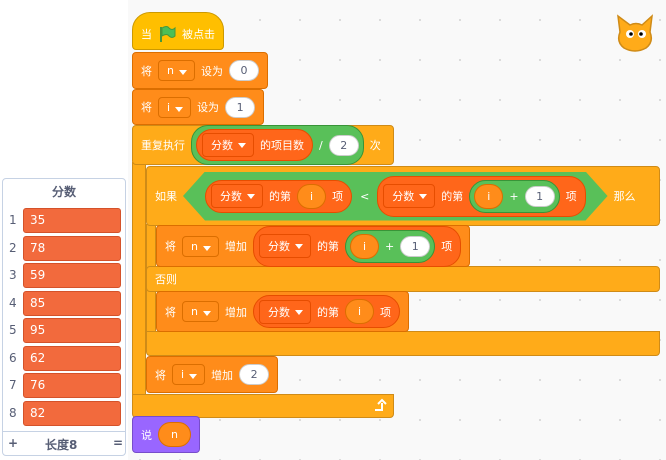 The image size is (666, 460). I want to click on list-monitor: 分数 1 35 2 78 3 59 4 85 5 95 6 62 7 76 8 82 + 长度8 =, so click(64, 317).